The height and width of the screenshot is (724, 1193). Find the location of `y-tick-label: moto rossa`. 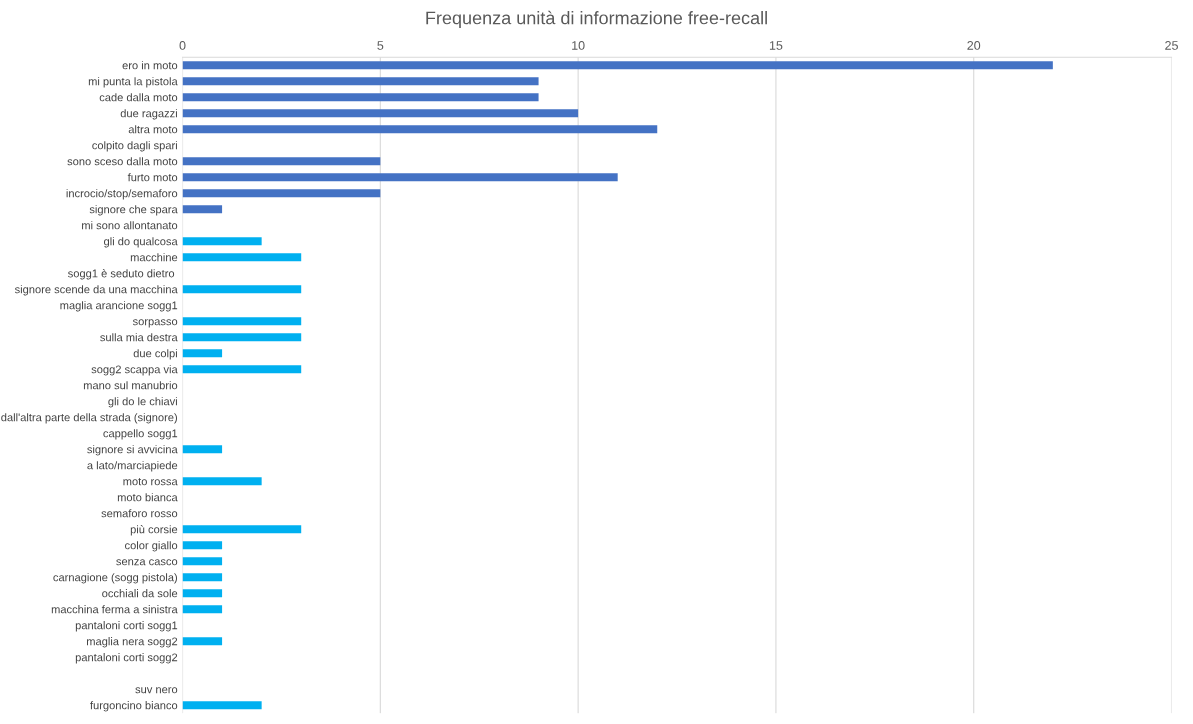

y-tick-label: moto rossa is located at coordinates (150, 482).